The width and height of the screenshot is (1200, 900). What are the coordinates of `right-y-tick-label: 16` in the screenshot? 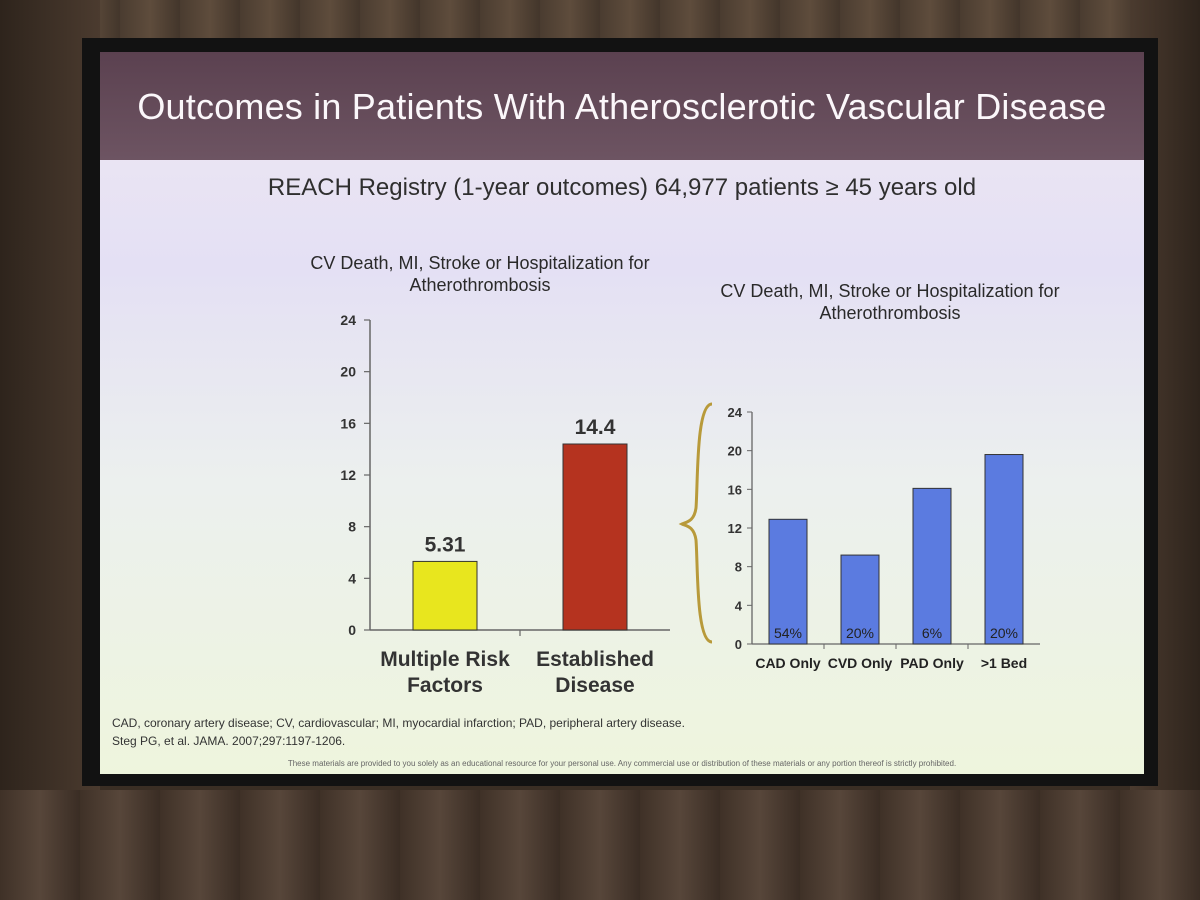 It's located at (735, 489).